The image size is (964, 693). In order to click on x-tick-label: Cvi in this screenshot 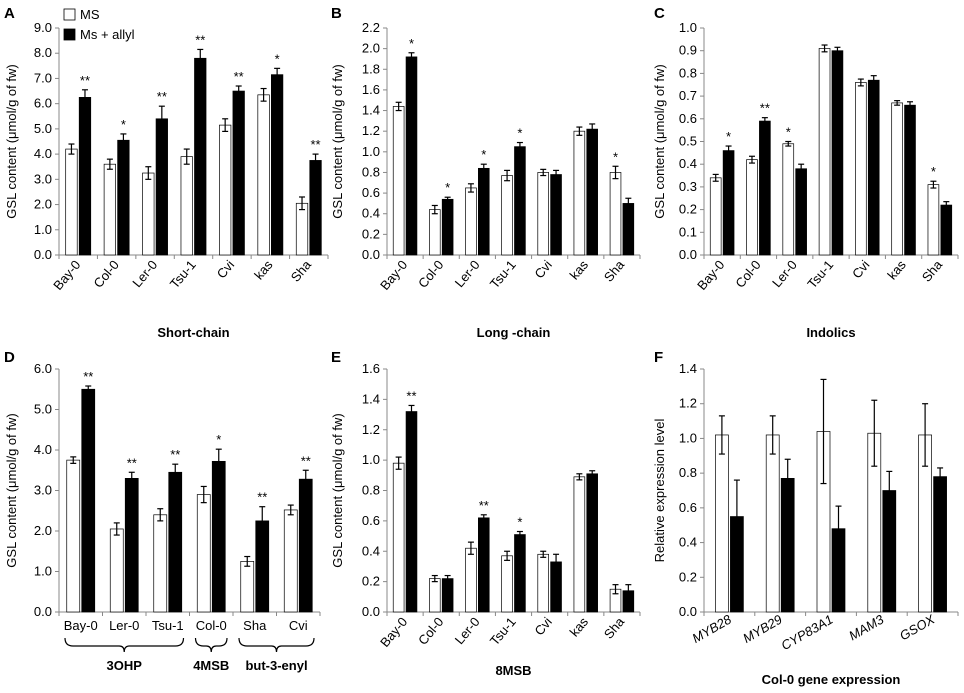, I will do `click(543, 626)`.